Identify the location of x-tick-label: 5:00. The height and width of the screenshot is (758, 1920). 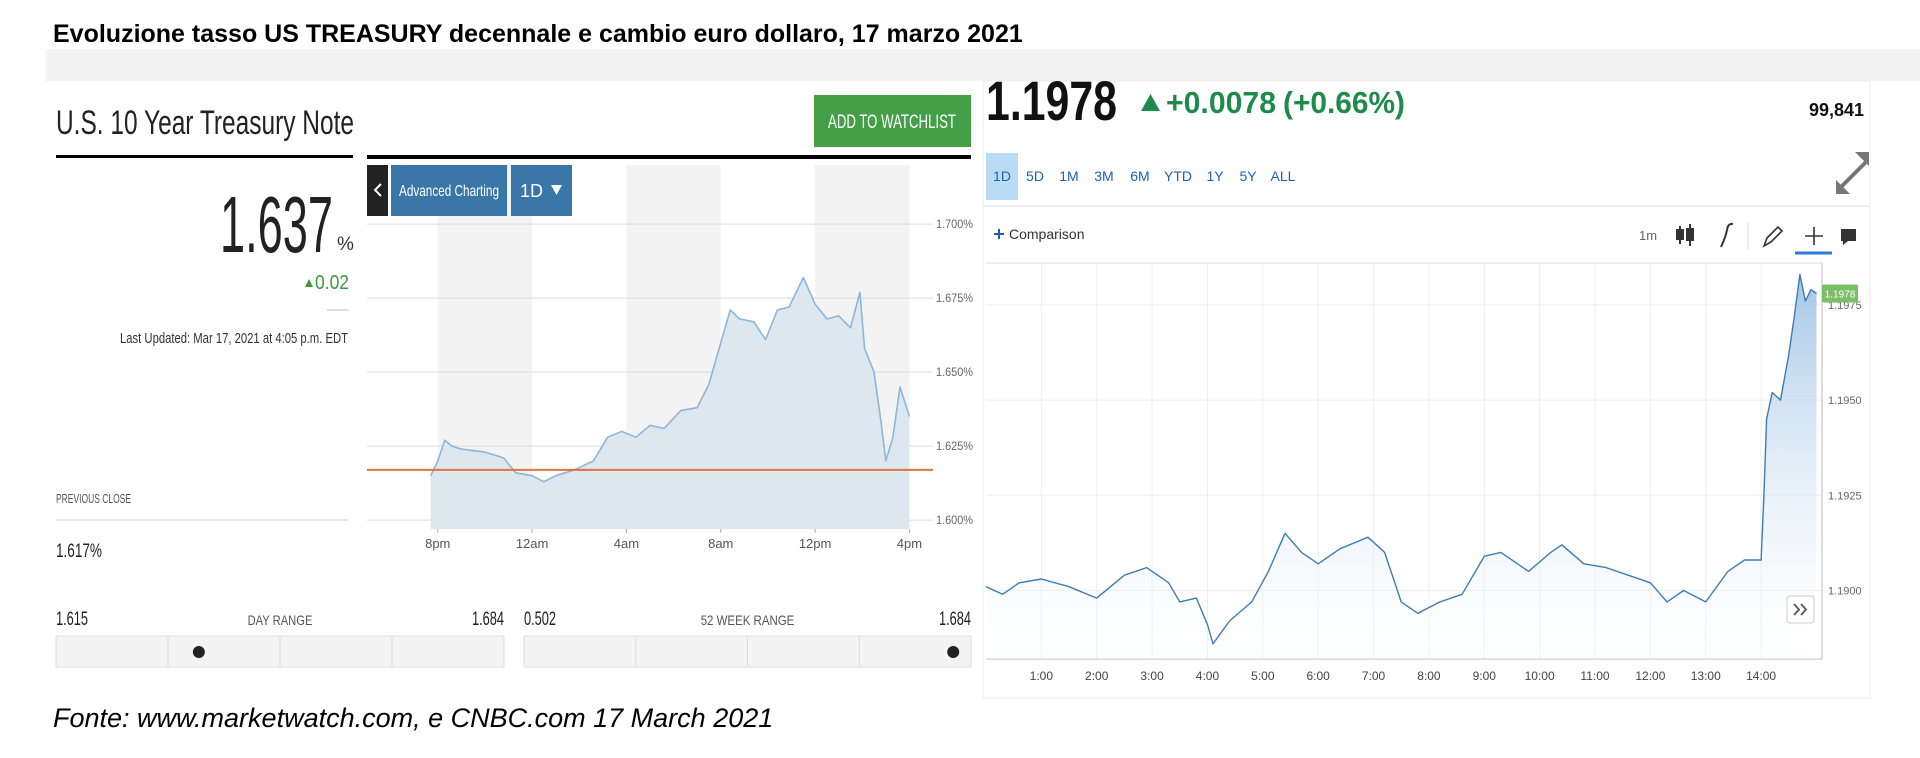
(1263, 676).